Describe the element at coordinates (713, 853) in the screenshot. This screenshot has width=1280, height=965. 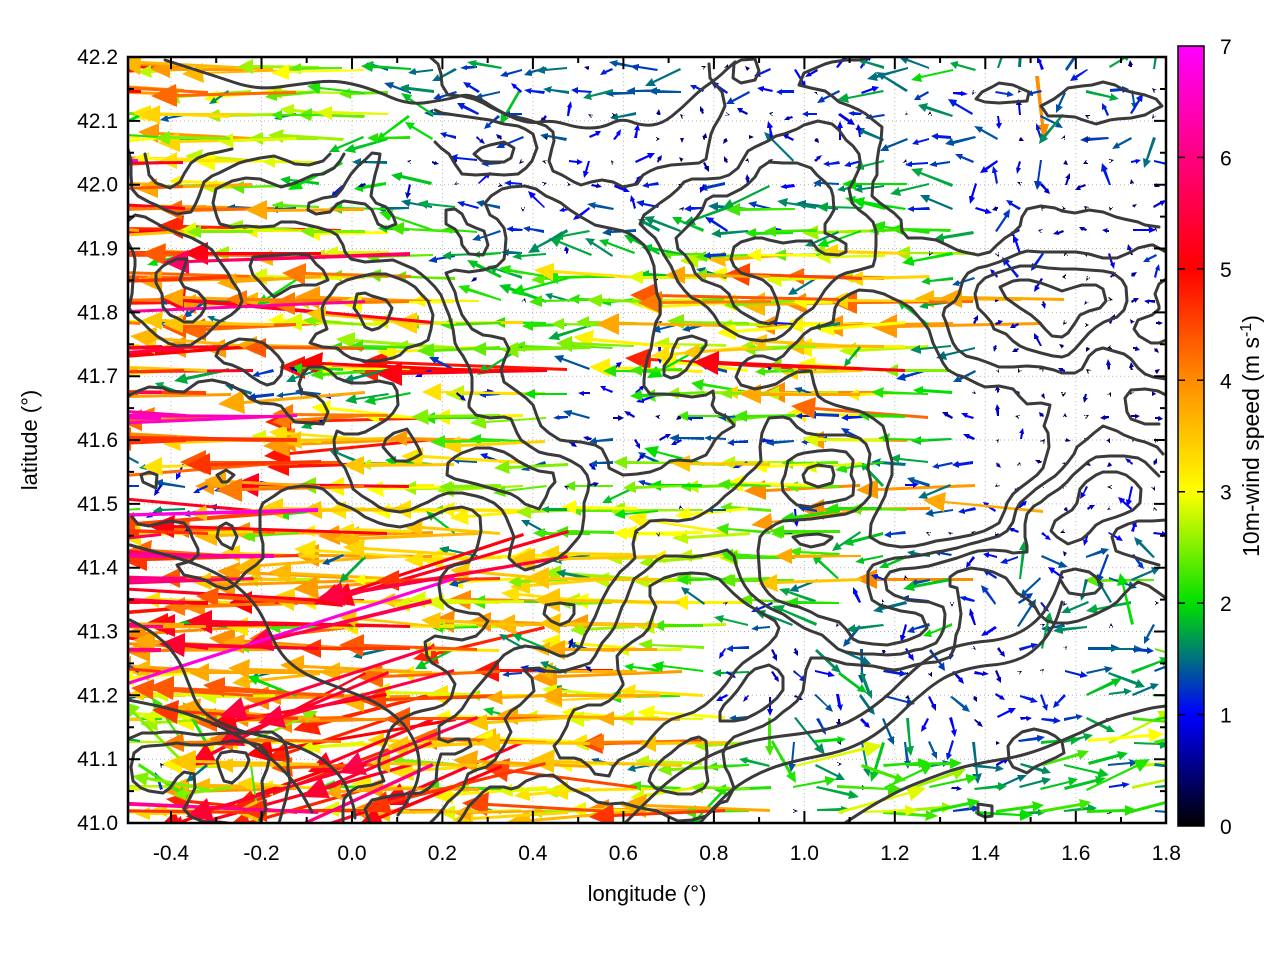
I see `svg-text: 0.8` at that location.